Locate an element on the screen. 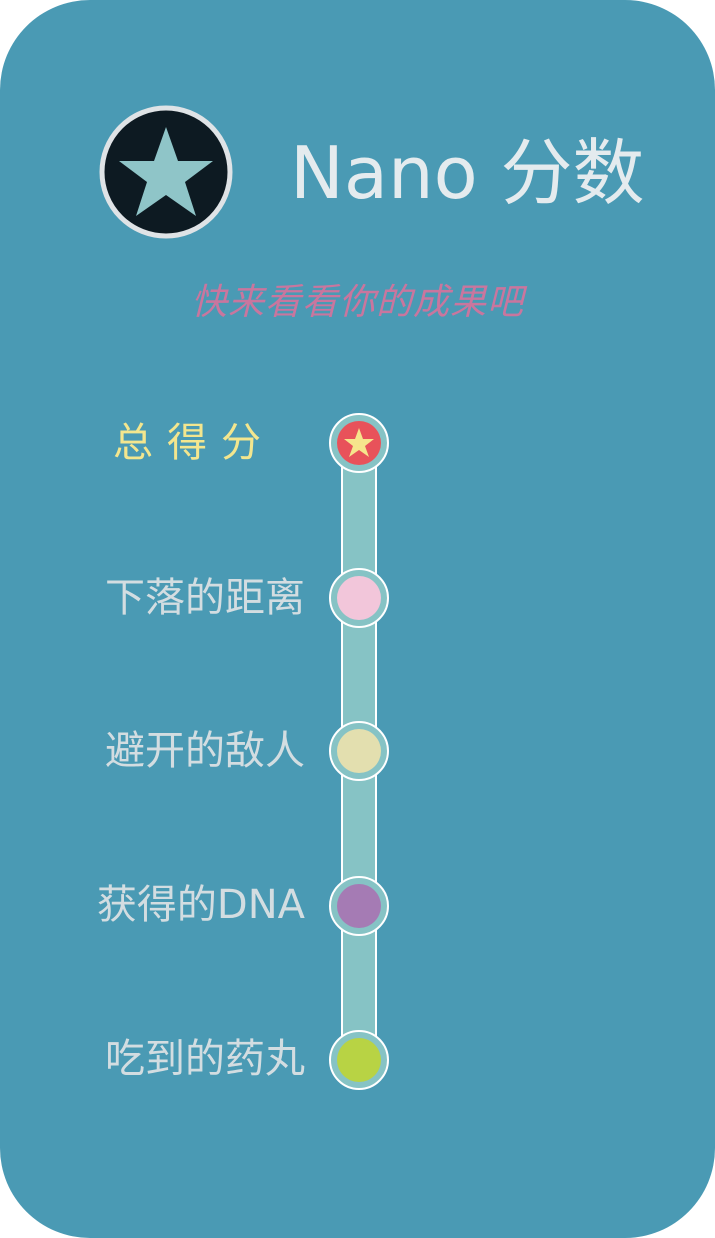 Image resolution: width=715 pixels, height=1238 pixels. progress-track is located at coordinates (359, 751).